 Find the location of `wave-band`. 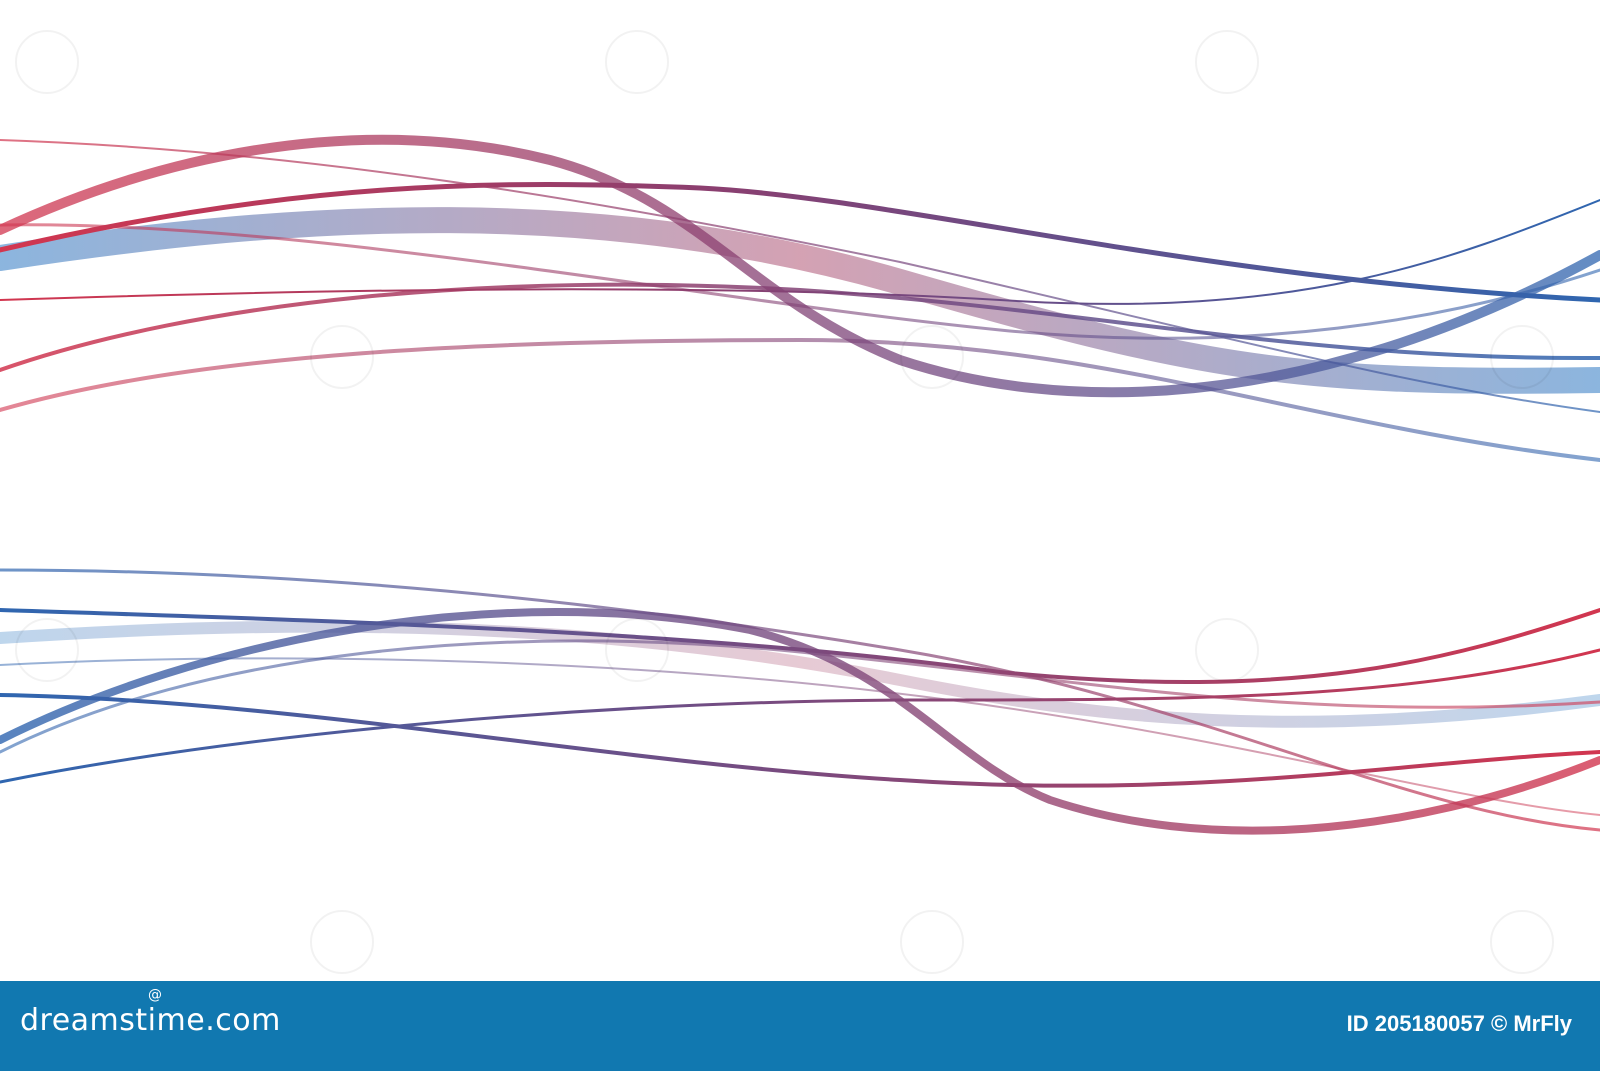

wave-band is located at coordinates (800, 674).